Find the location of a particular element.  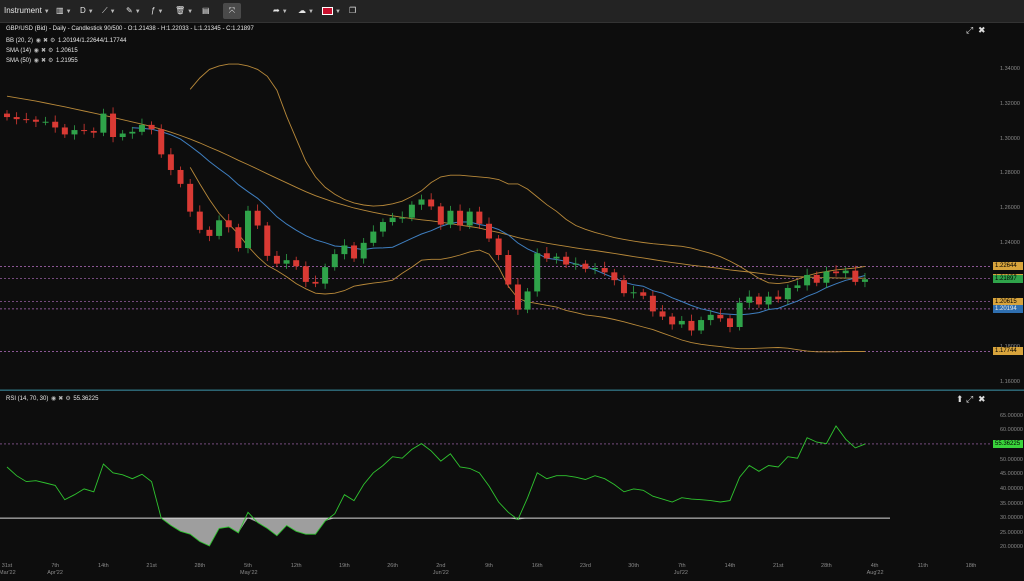

indicators-icon: ƒ is located at coordinates (153, 10).